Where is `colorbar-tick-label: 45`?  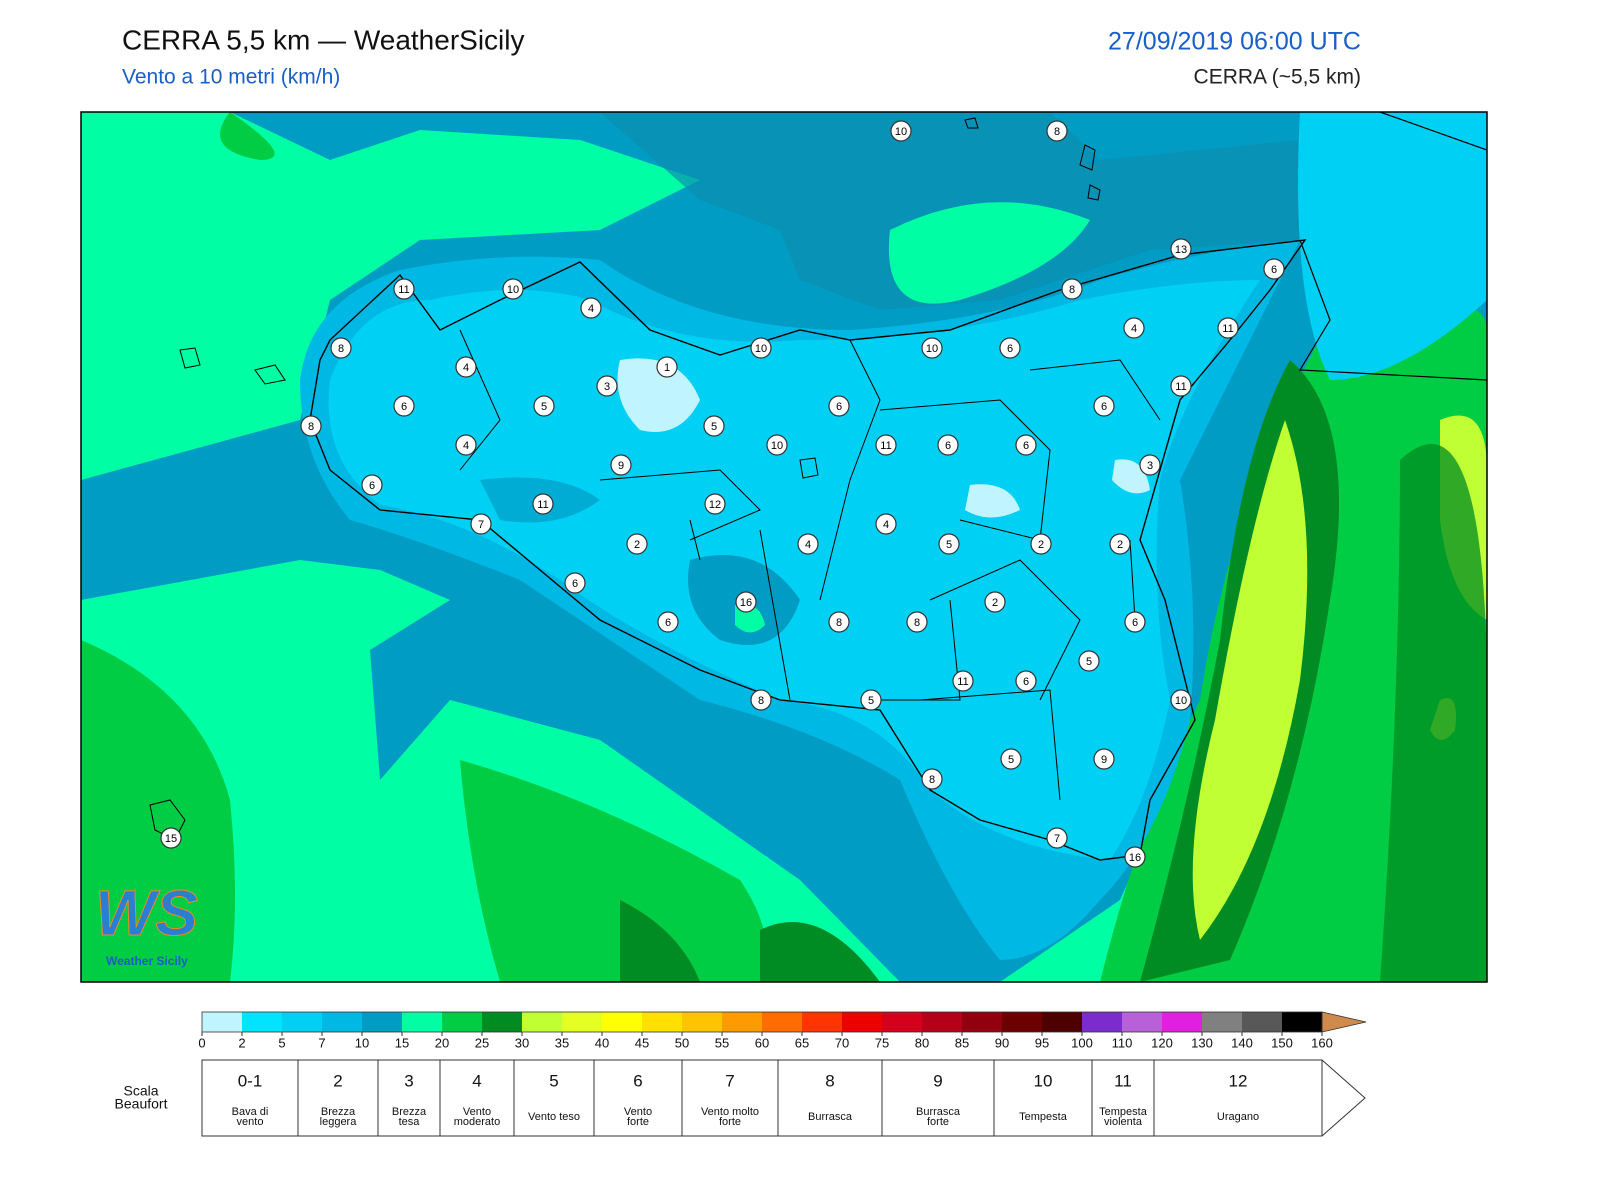 colorbar-tick-label: 45 is located at coordinates (642, 1042).